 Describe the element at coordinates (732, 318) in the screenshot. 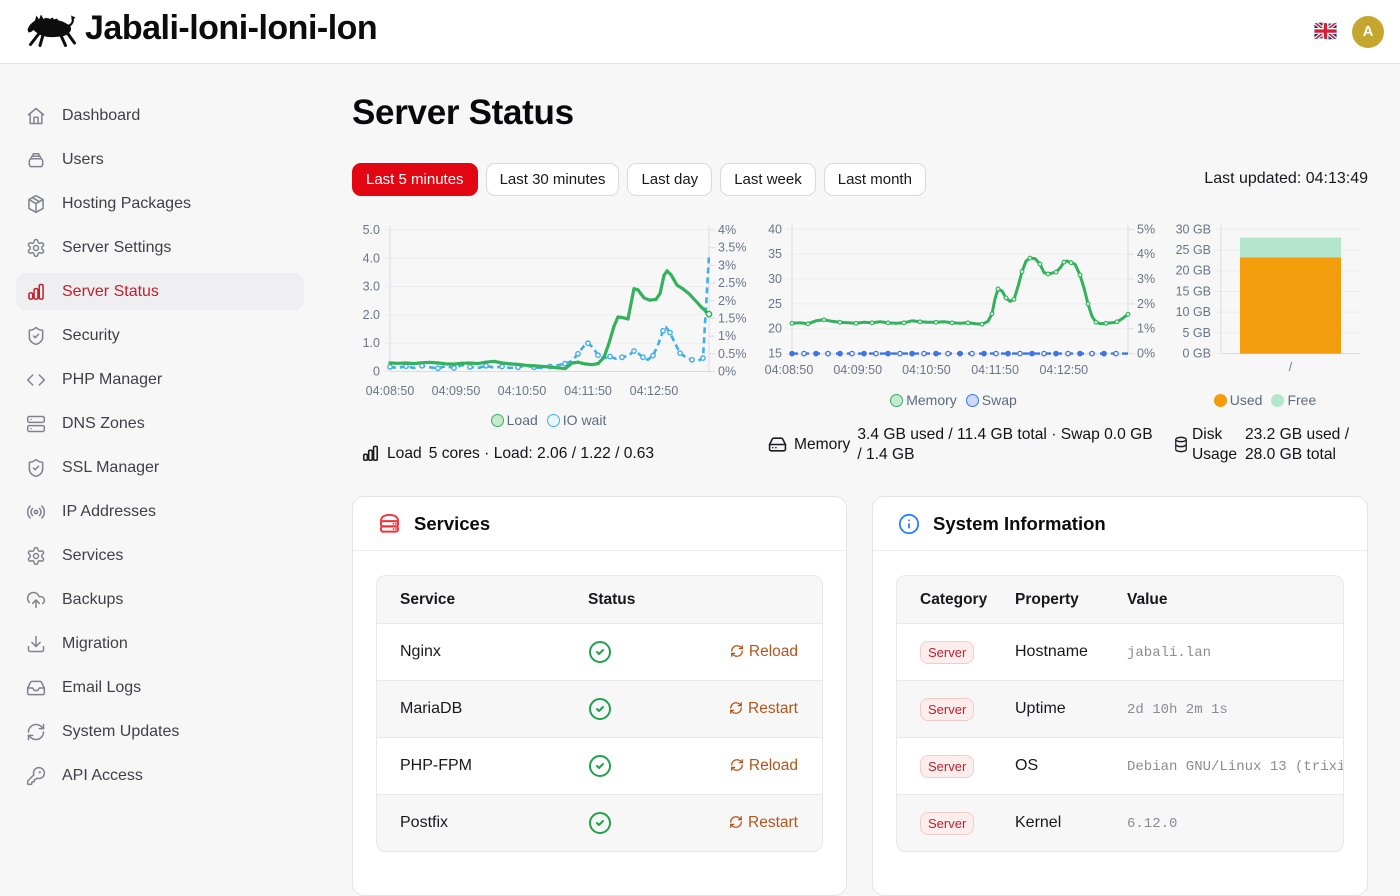

I see `svg-text: 1.5%` at that location.